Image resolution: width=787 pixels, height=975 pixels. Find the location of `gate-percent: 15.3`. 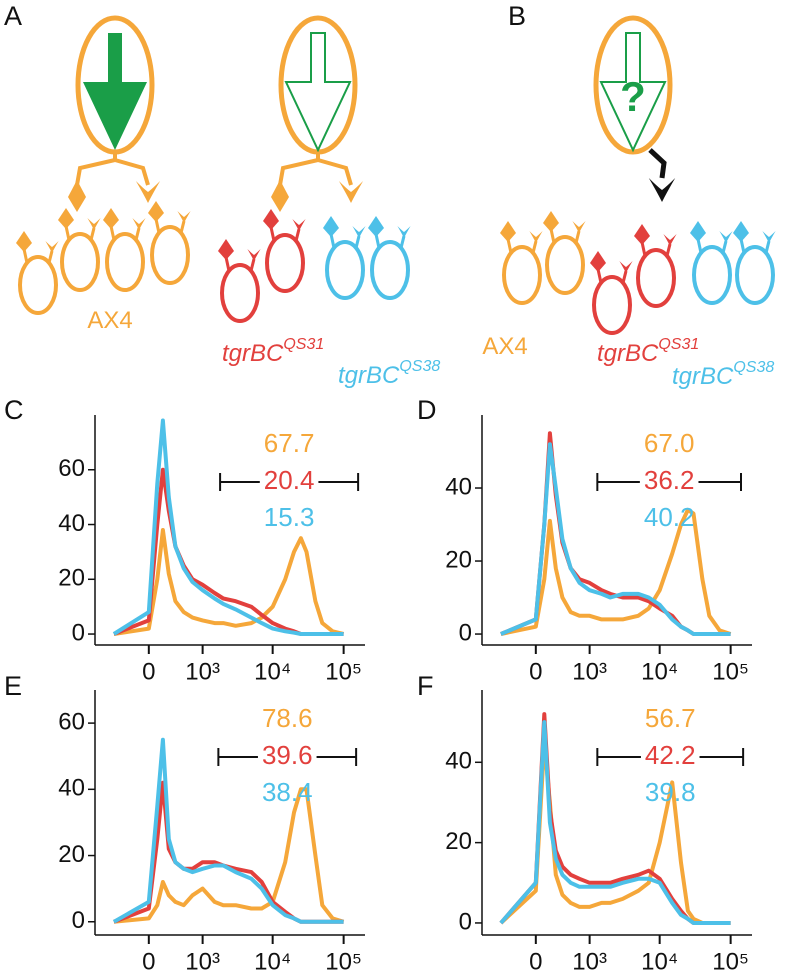

gate-percent: 15.3 is located at coordinates (289, 517).